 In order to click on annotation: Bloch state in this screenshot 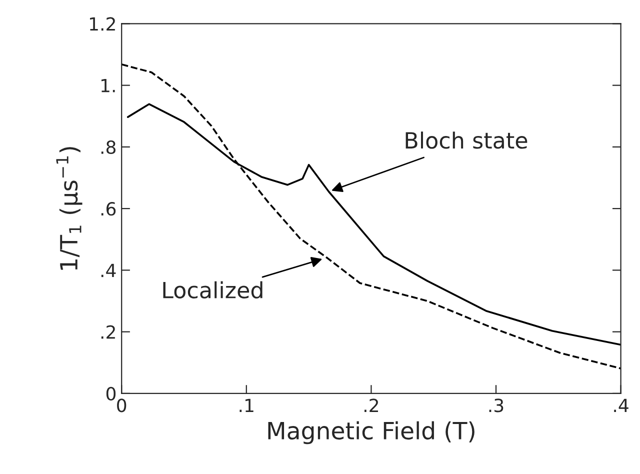, I will do `click(467, 140)`.